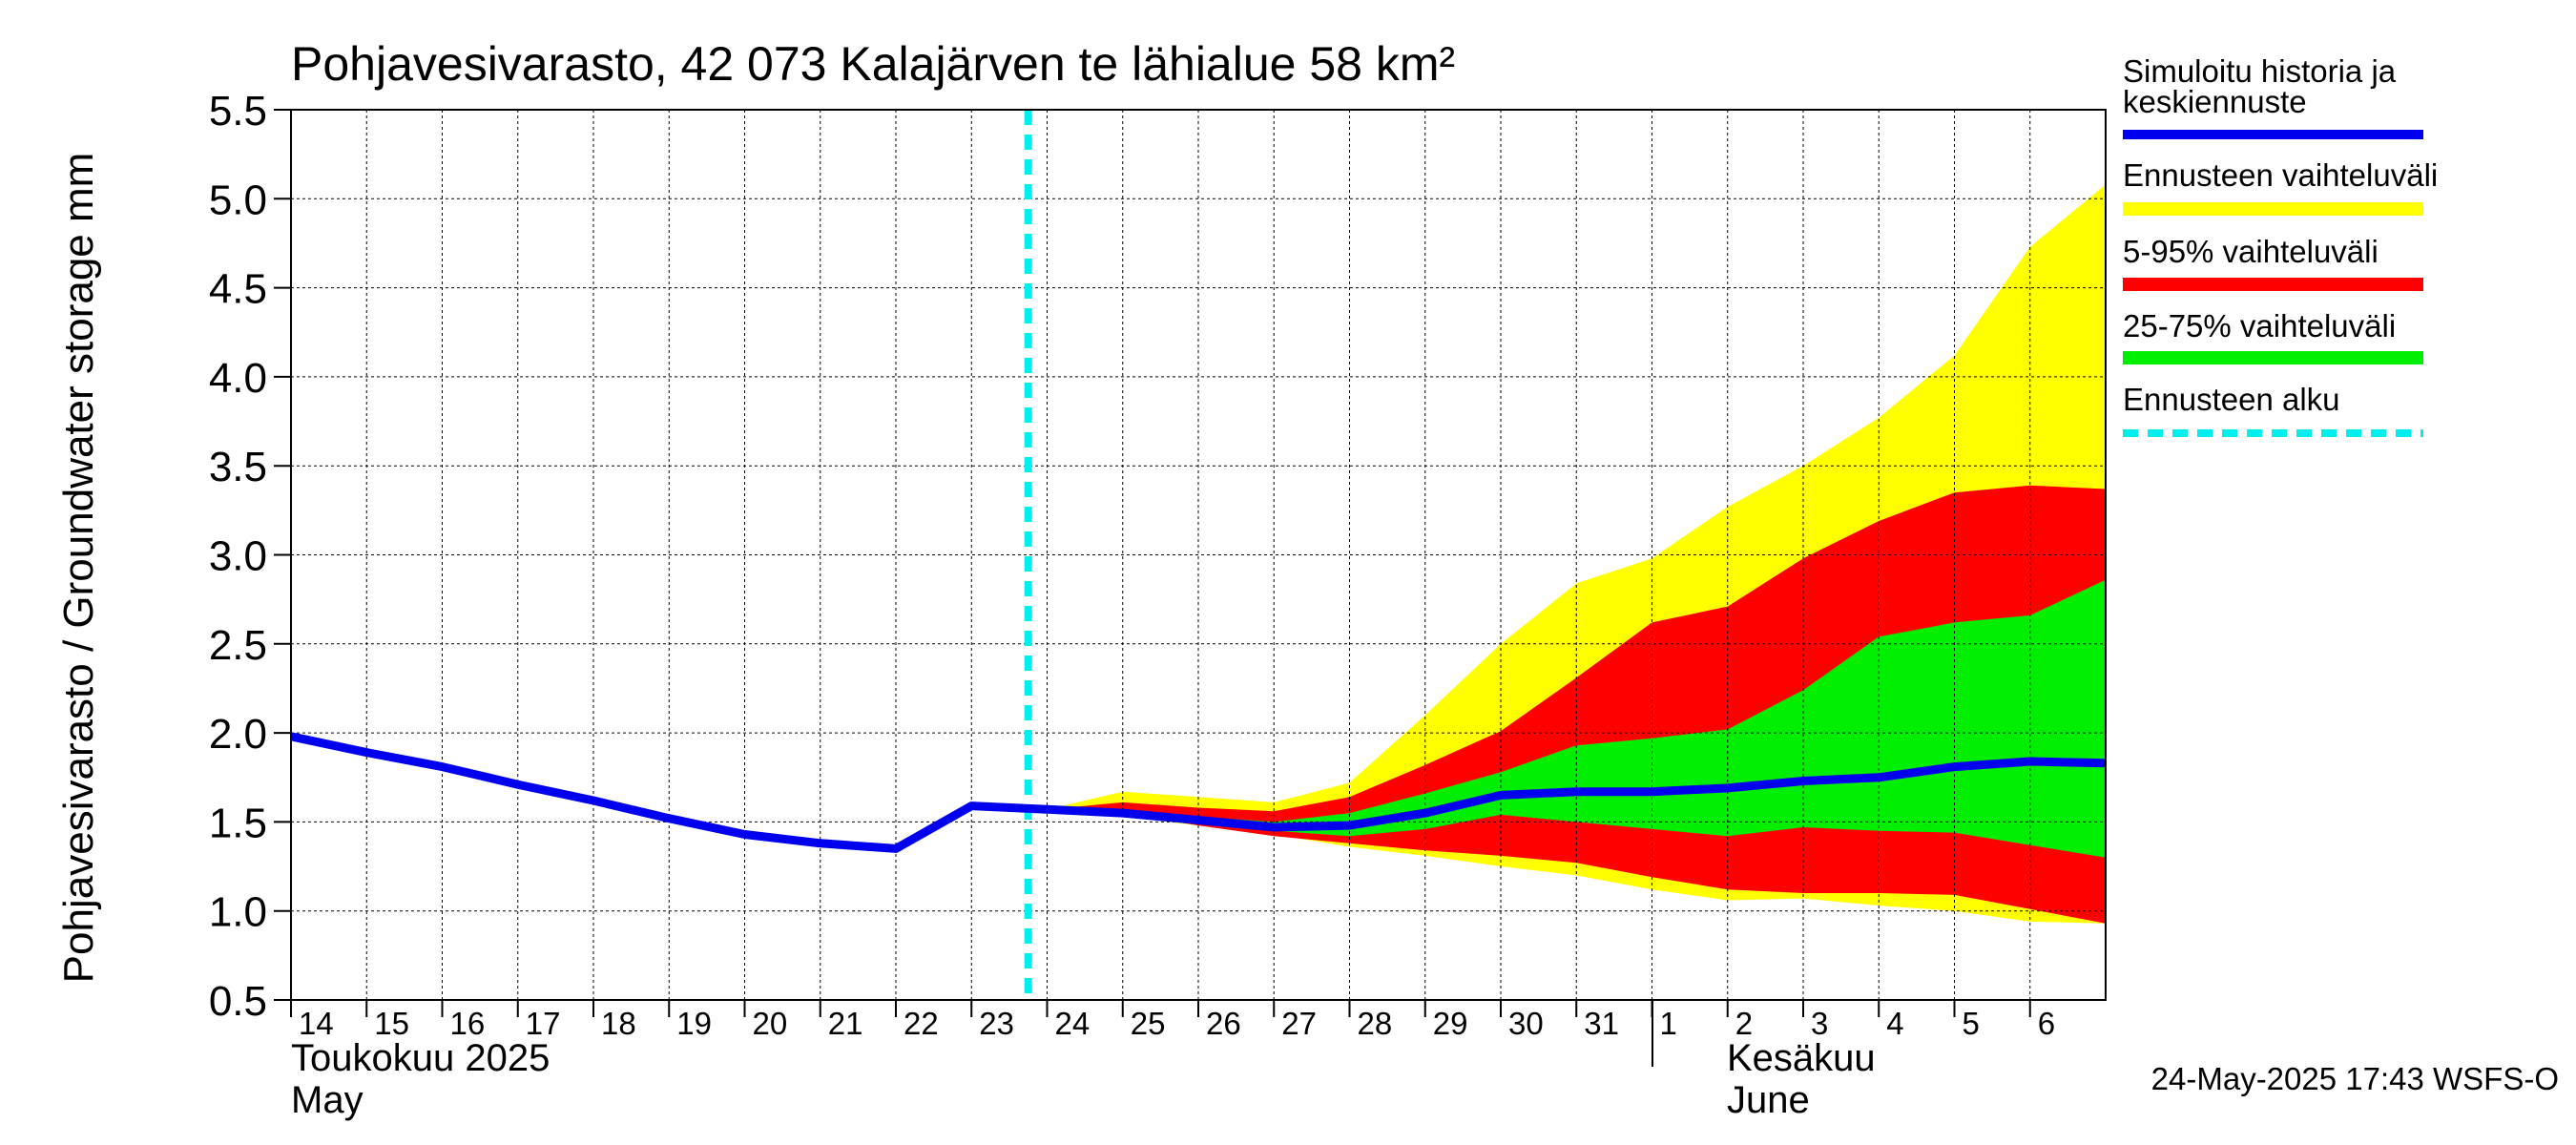 The height and width of the screenshot is (1145, 2576). What do you see at coordinates (2215, 102) in the screenshot?
I see `legend-label-history-line2: keskiennuste` at bounding box center [2215, 102].